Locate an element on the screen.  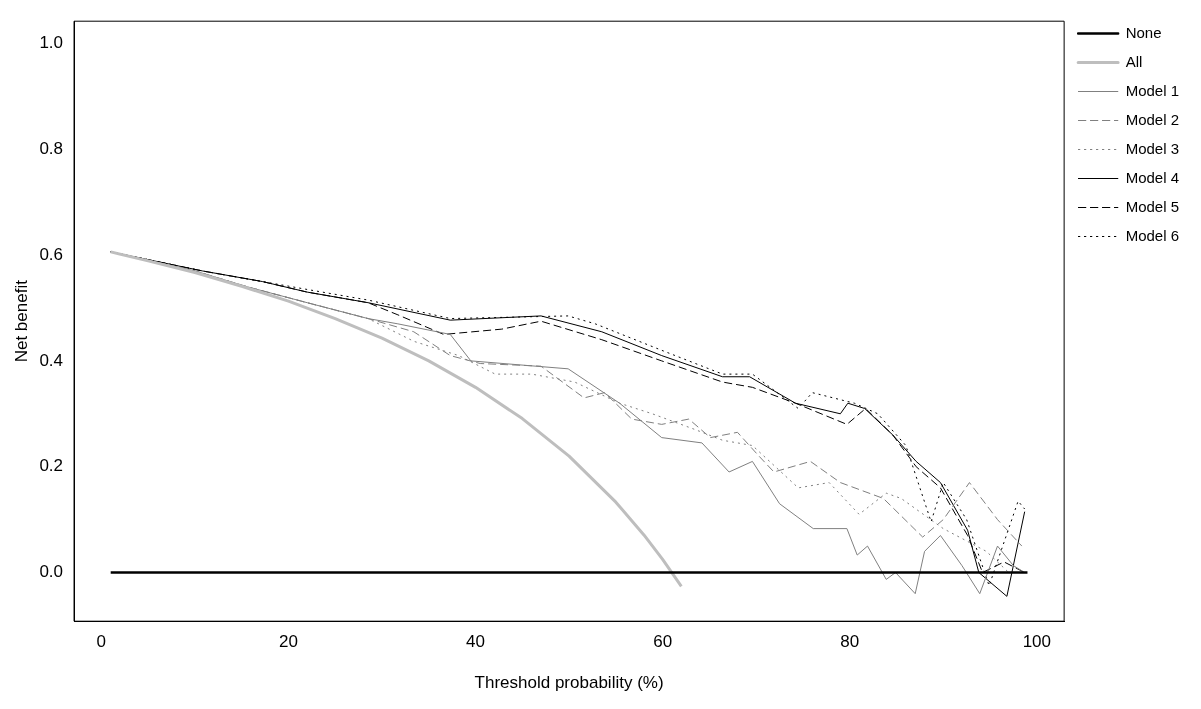
x-tick-label: 0 is located at coordinates (101, 642).